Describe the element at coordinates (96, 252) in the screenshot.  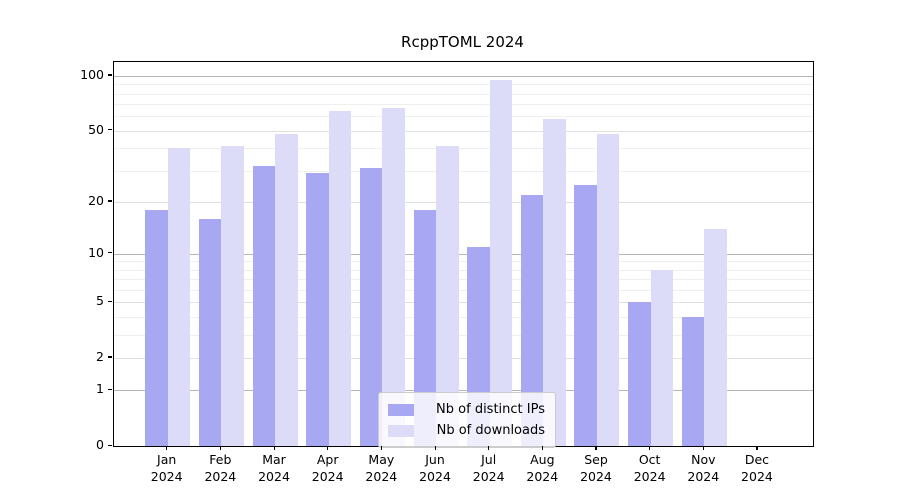
I see `y-axis-tick-label: 10` at that location.